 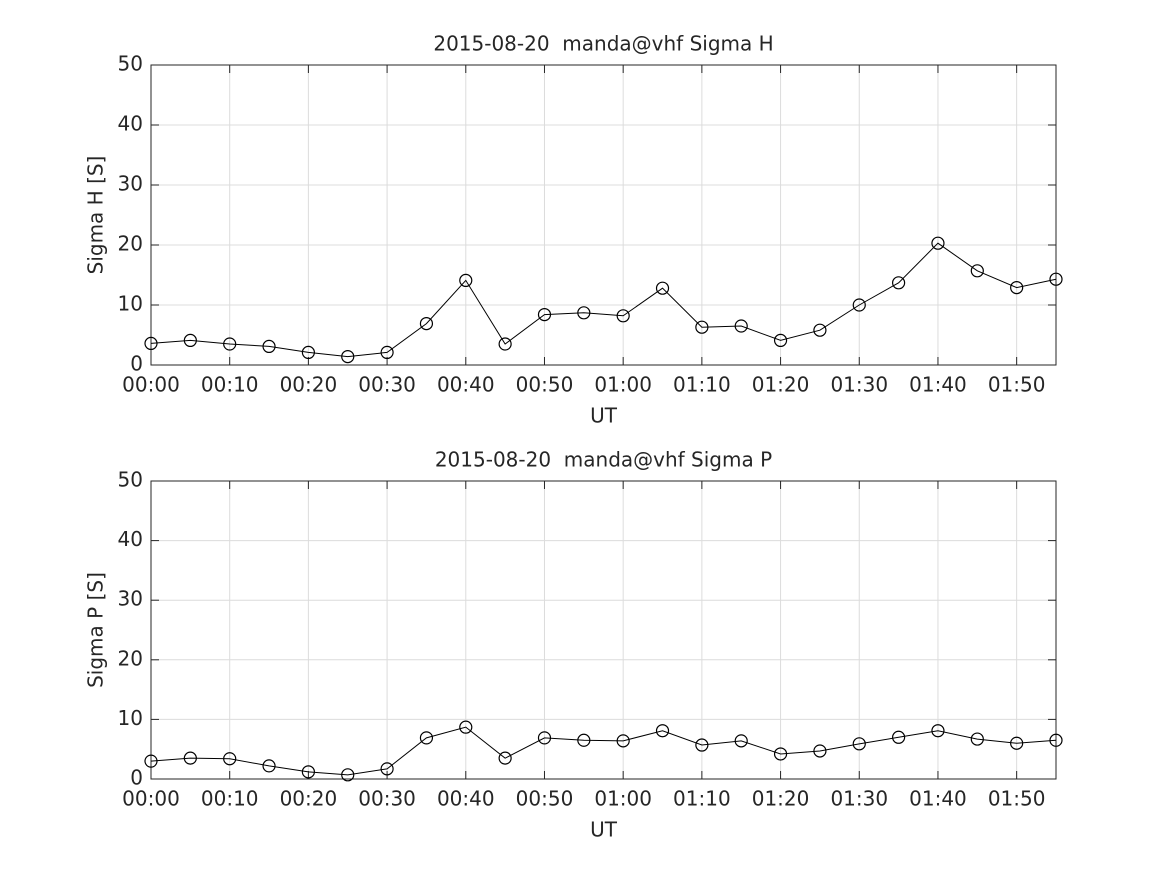 I want to click on chart-title: 2015-08-20 manda@vhf Sigma H, so click(x=603, y=44).